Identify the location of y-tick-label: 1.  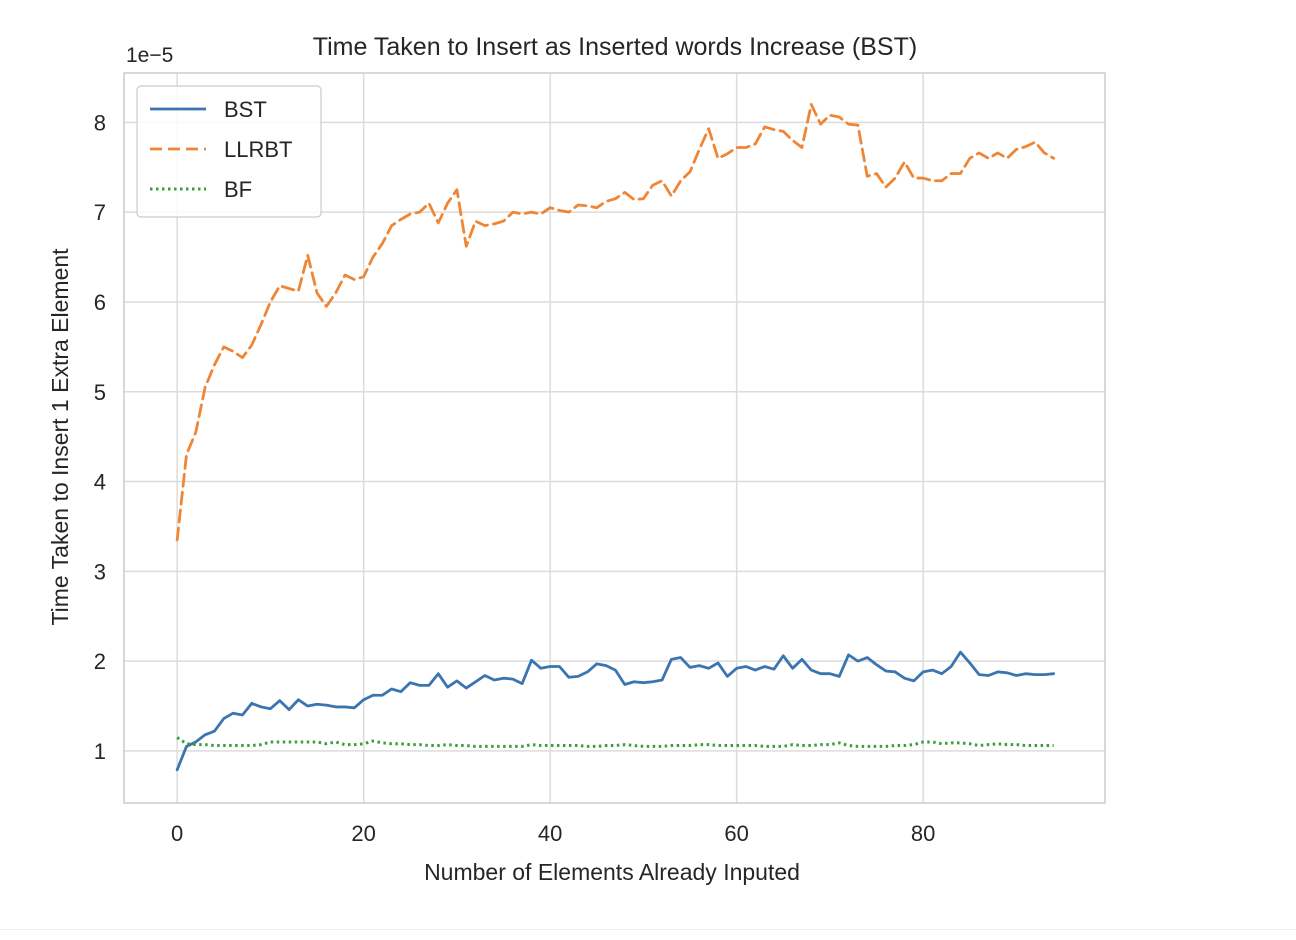
(100, 751).